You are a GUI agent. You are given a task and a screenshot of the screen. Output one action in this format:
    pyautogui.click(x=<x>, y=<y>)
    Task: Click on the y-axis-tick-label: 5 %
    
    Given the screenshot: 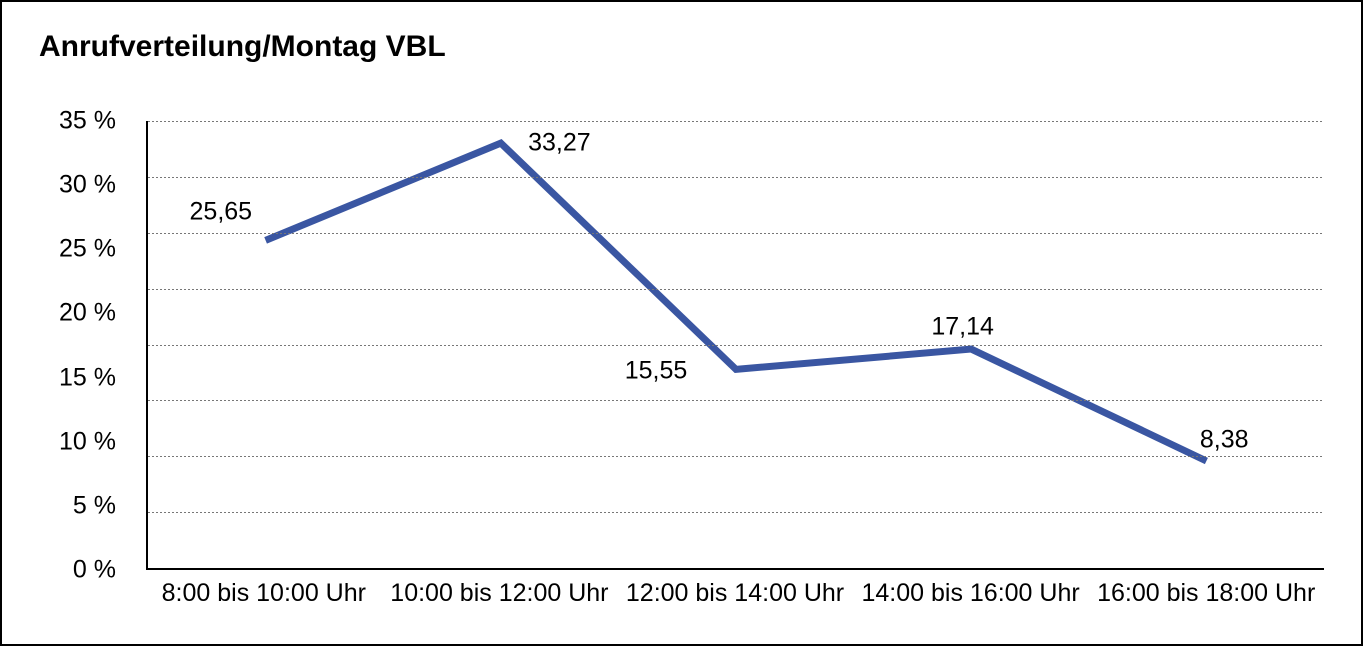 What is the action you would take?
    pyautogui.click(x=94, y=505)
    